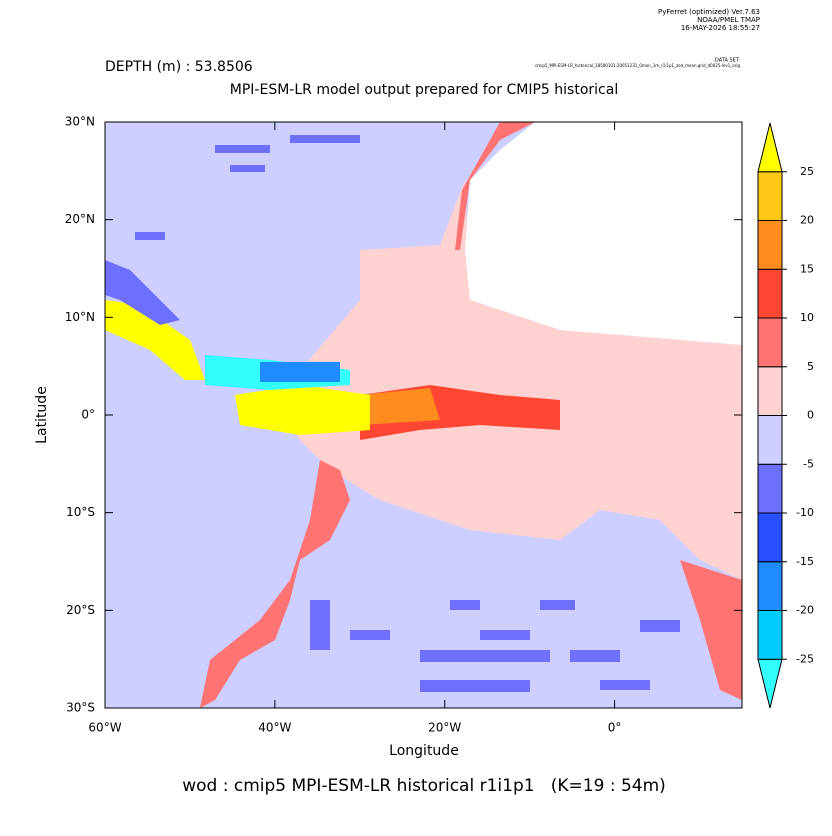 This screenshot has height=836, width=832. What do you see at coordinates (615, 728) in the screenshot?
I see `x-tick-label: 0°` at bounding box center [615, 728].